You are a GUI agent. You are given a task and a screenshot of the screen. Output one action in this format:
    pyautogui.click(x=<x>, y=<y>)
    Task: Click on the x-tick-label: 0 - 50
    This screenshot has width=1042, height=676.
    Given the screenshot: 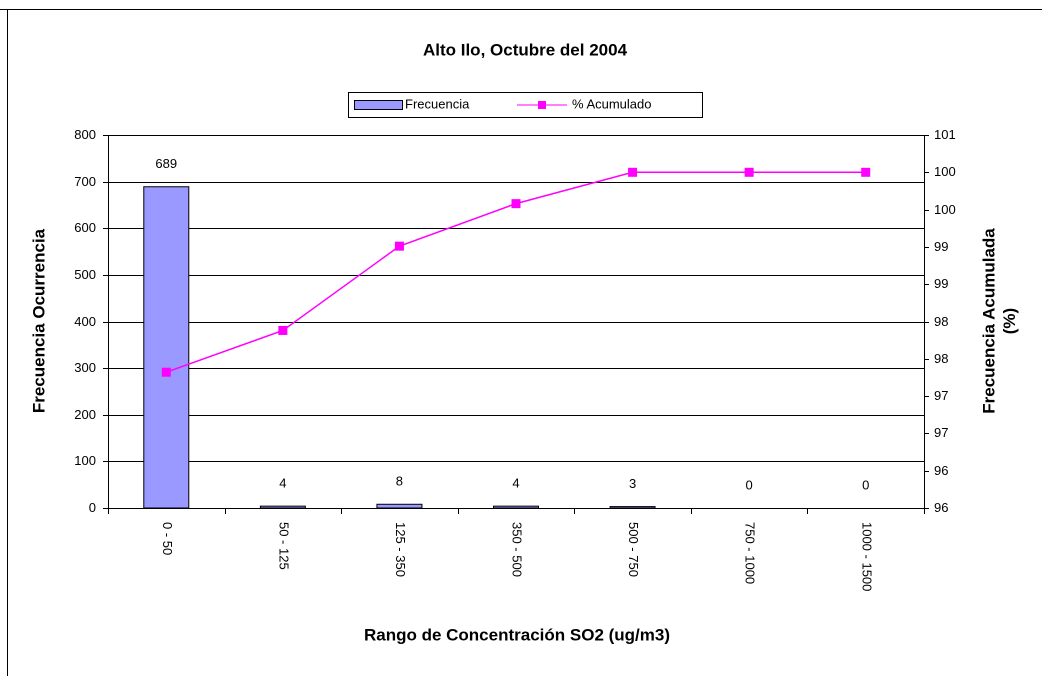 What is the action you would take?
    pyautogui.click(x=167, y=538)
    